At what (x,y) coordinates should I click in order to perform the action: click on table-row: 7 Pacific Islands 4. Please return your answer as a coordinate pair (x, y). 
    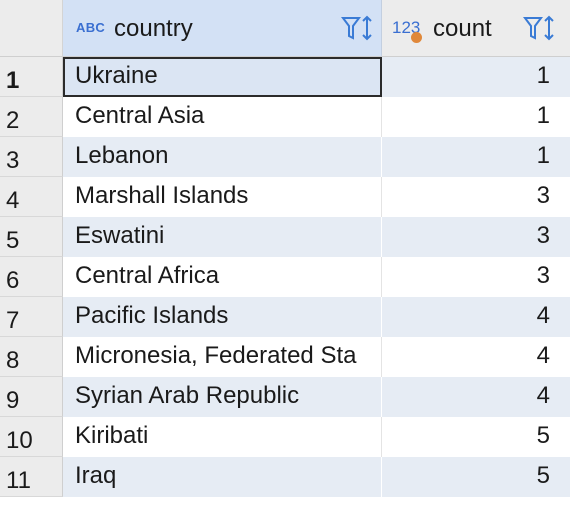
    Looking at the image, I should click on (285, 317).